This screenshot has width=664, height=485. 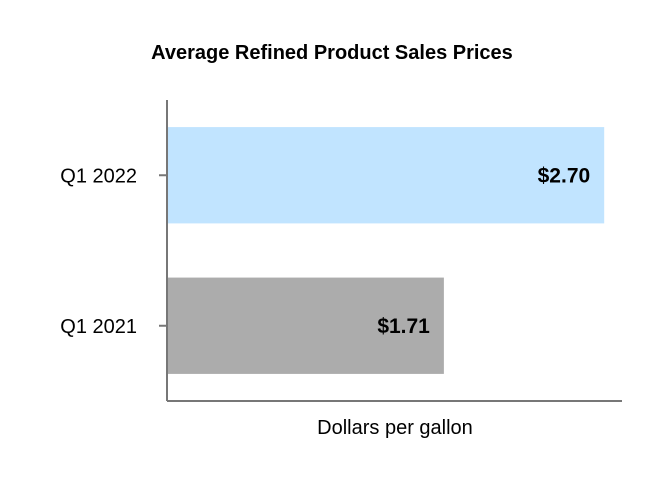 What do you see at coordinates (98, 251) in the screenshot?
I see `category-labels-group: Q1 2022 Q1 2021` at bounding box center [98, 251].